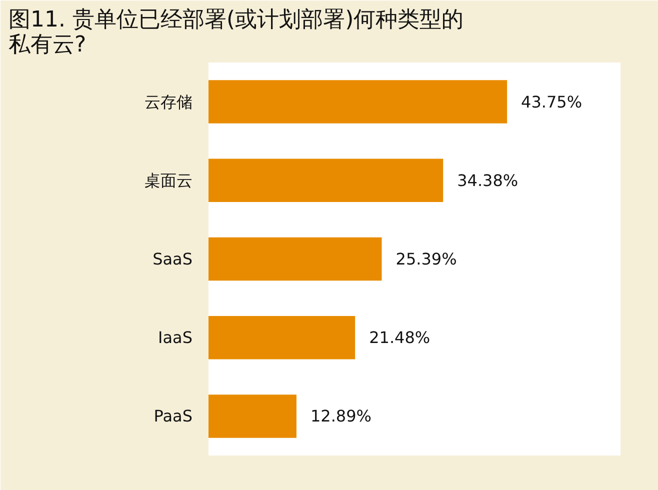 This screenshot has width=658, height=490. Describe the element at coordinates (426, 259) in the screenshot. I see `data-label: 25.39%` at that location.